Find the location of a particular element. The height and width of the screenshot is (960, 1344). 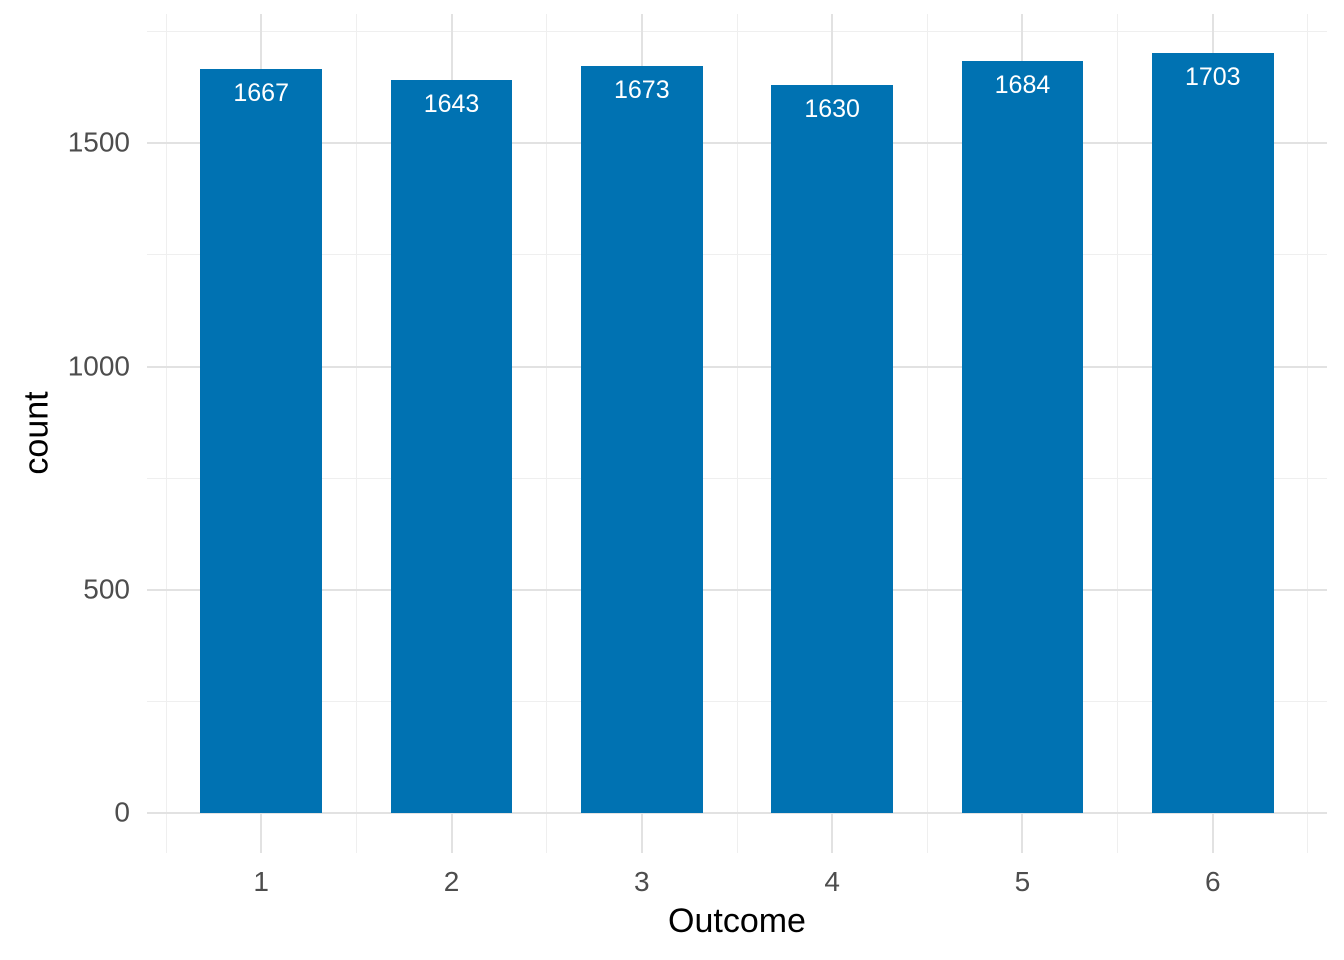

y-tick-label: 500 is located at coordinates (106, 589).